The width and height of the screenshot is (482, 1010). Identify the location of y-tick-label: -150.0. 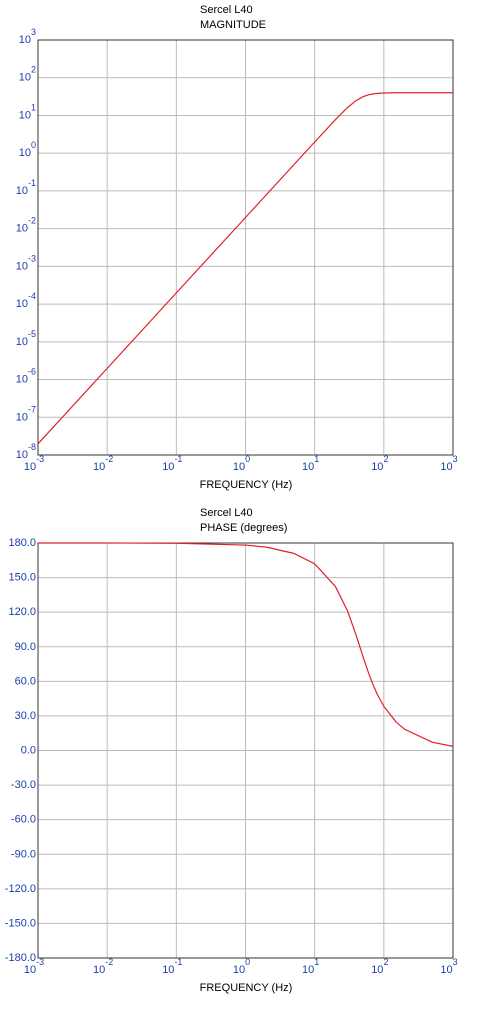
(20, 923).